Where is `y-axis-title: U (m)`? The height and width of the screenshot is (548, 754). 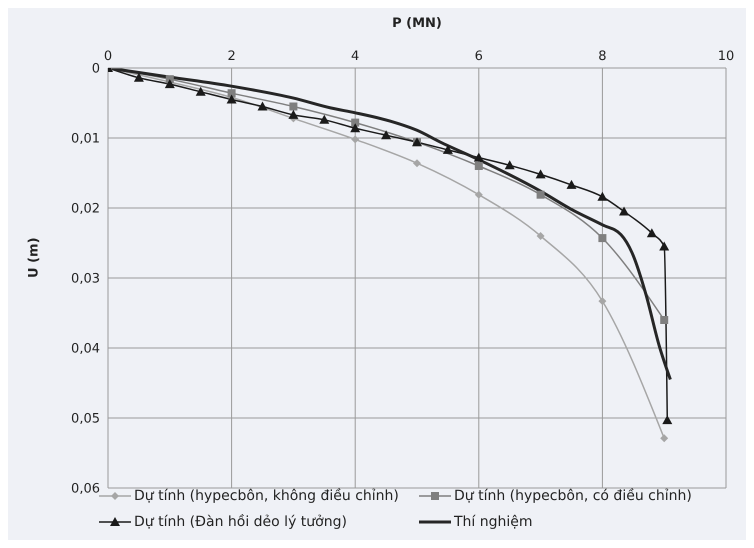
y-axis-title: U (m) is located at coordinates (34, 257).